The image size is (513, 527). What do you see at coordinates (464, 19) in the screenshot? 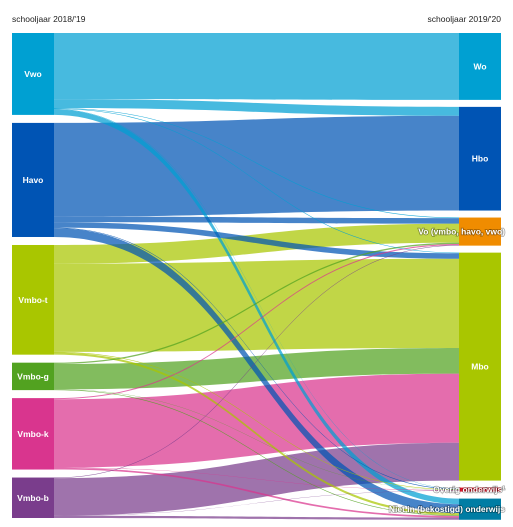
I see `target-year-label: schooljaar 2019/'20` at bounding box center [464, 19].